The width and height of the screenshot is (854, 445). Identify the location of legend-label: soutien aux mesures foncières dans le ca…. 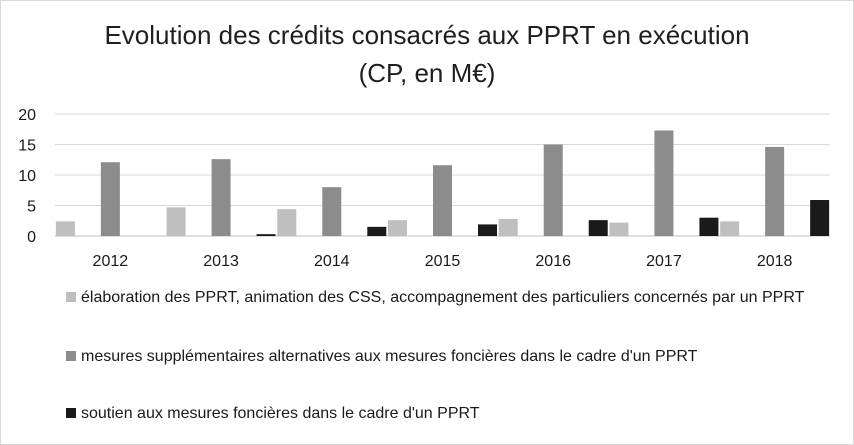
(280, 413).